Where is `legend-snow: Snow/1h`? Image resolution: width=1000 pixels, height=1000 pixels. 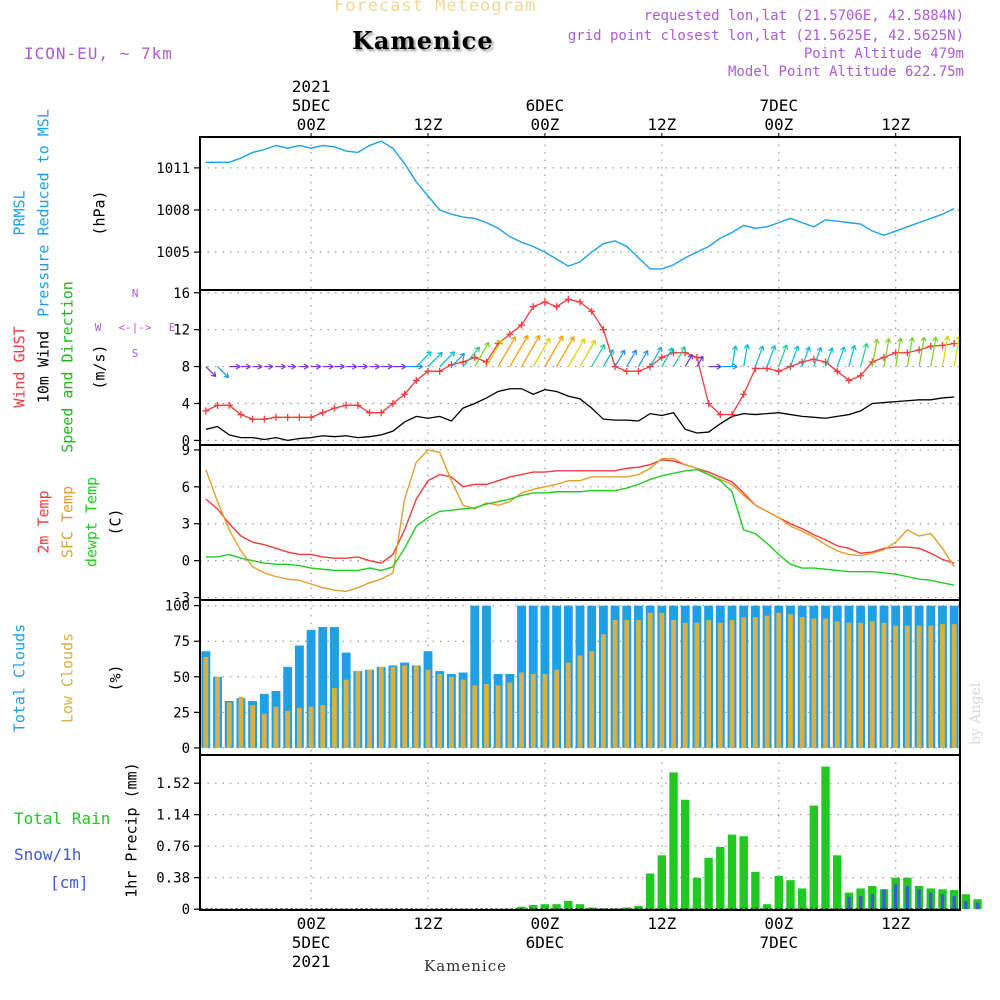
legend-snow: Snow/1h is located at coordinates (47, 854).